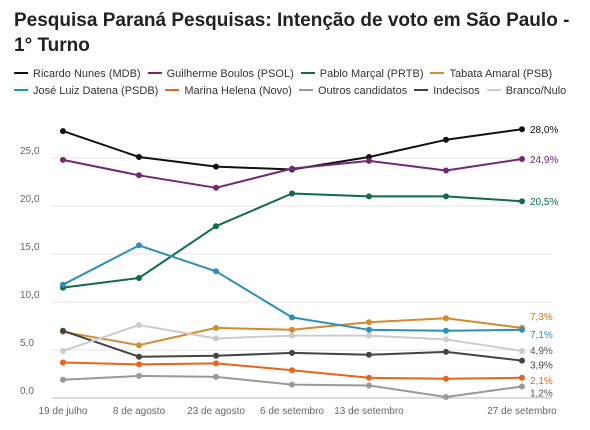  I want to click on legend-item: Guilherme Boulos (PSOL), so click(220, 74).